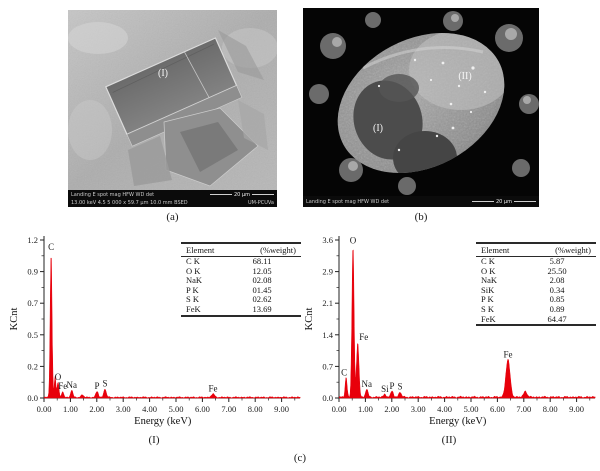  I want to click on svg-text: 0.2, so click(32, 366).